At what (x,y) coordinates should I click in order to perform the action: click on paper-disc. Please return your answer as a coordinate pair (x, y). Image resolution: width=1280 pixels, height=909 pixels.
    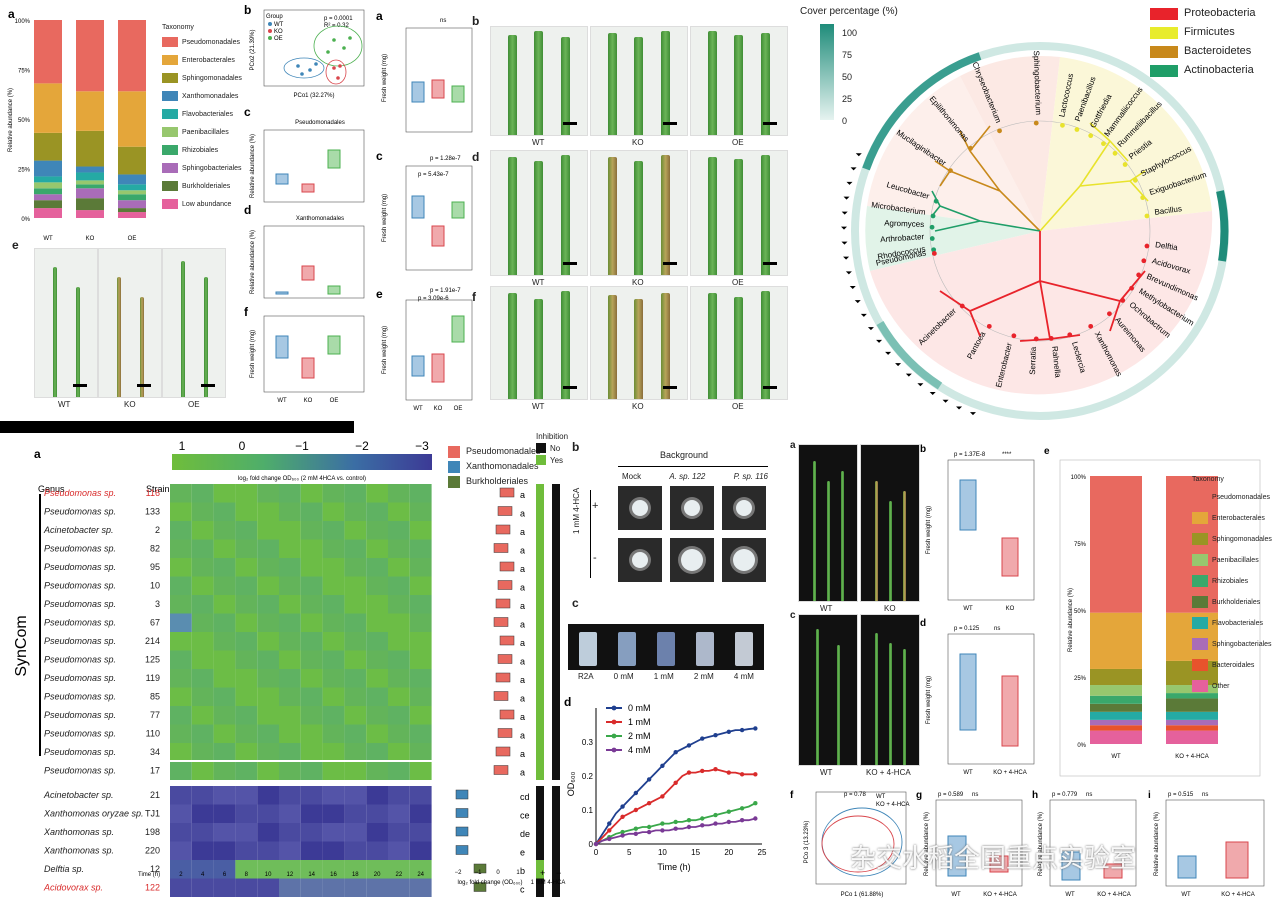
    Looking at the image, I should click on (744, 508).